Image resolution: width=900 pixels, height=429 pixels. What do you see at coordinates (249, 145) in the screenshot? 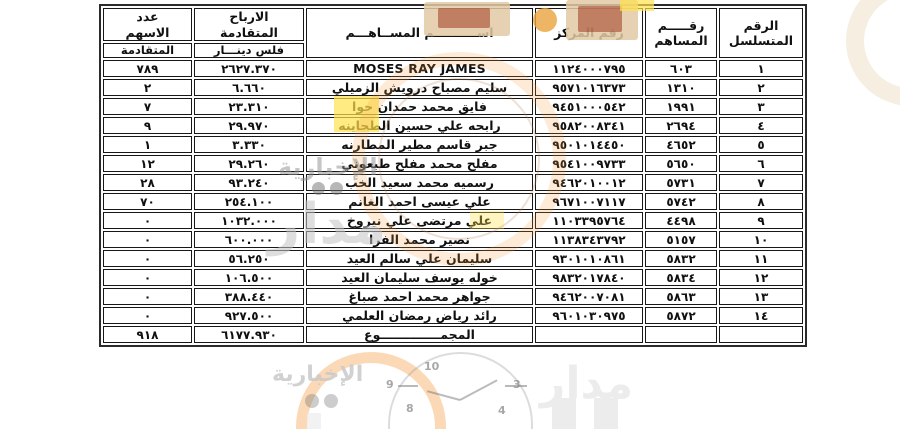
I see `cell-profits: ٣.٣٣٠` at bounding box center [249, 145].